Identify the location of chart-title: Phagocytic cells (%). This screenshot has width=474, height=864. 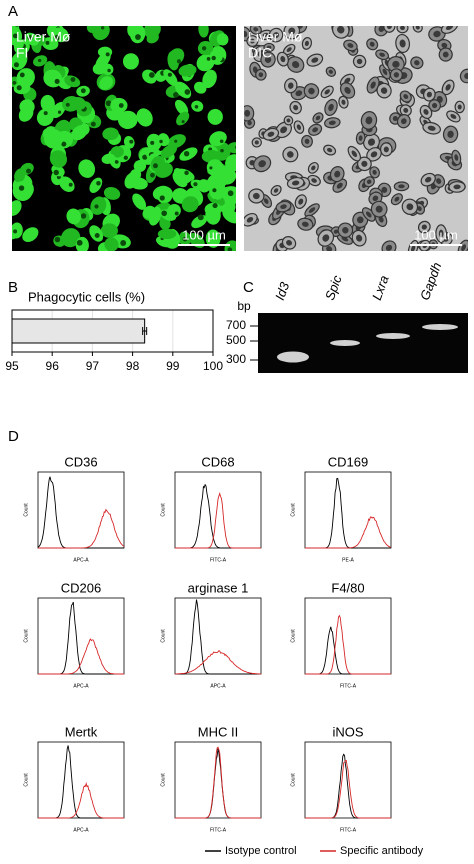
(86, 296).